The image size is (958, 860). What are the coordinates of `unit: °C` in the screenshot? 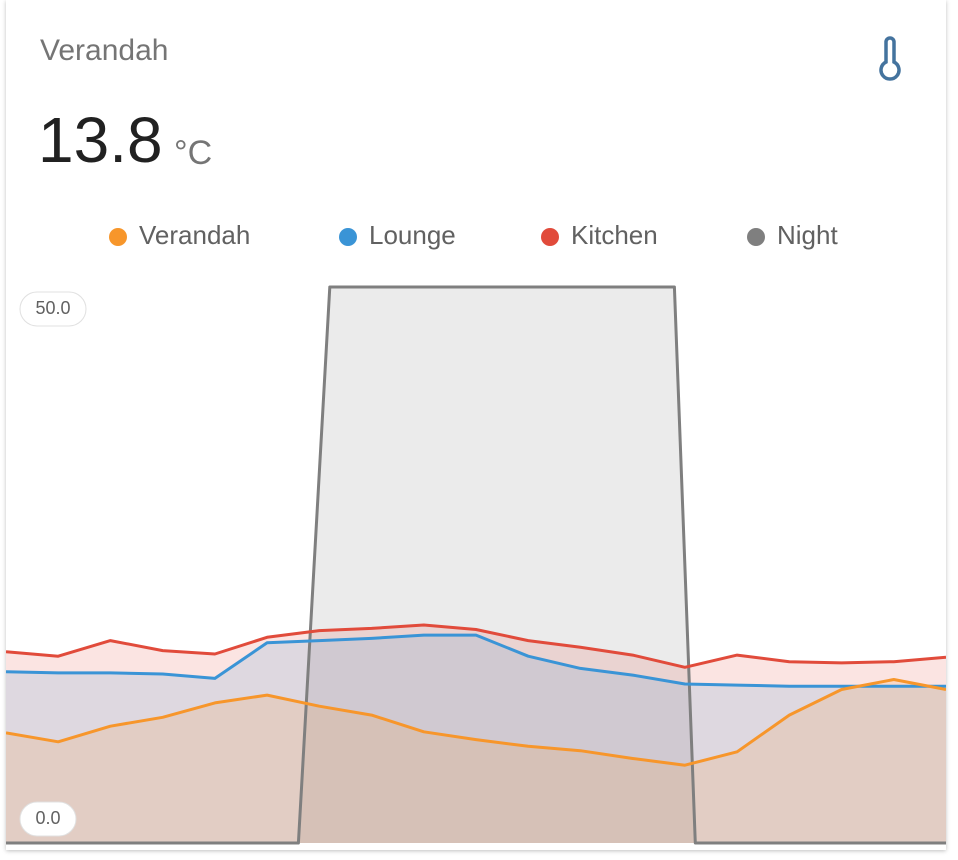 It's located at (193, 153).